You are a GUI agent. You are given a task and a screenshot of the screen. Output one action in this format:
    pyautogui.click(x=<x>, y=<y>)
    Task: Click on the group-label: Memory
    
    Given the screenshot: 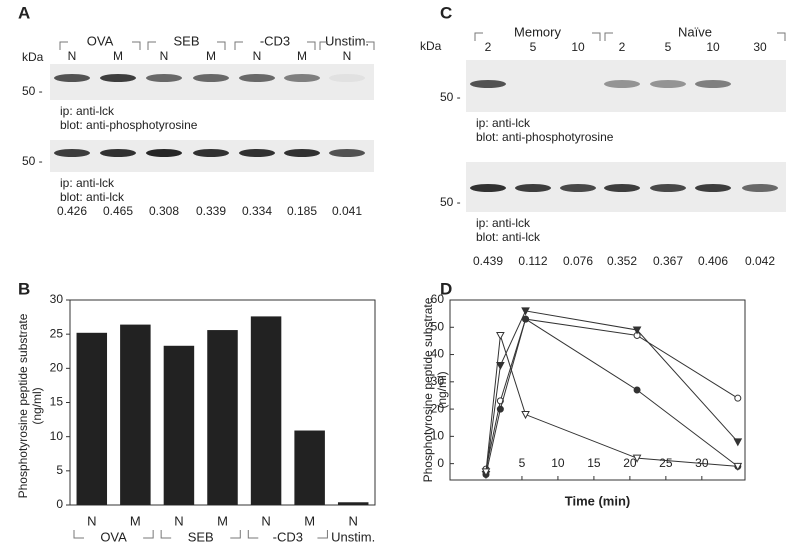 What is the action you would take?
    pyautogui.click(x=537, y=31)
    